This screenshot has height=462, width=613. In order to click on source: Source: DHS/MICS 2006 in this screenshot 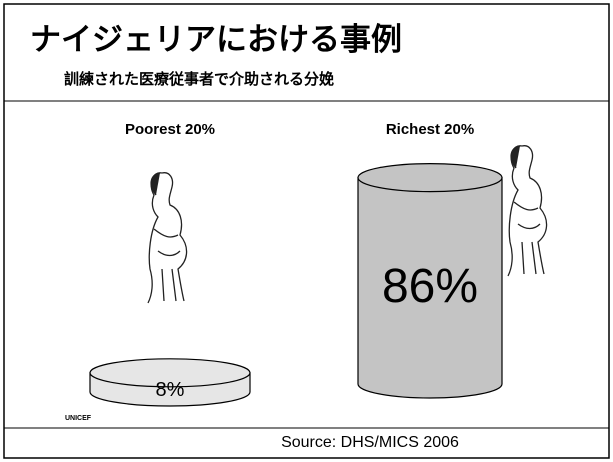, I will do `click(370, 442)`.